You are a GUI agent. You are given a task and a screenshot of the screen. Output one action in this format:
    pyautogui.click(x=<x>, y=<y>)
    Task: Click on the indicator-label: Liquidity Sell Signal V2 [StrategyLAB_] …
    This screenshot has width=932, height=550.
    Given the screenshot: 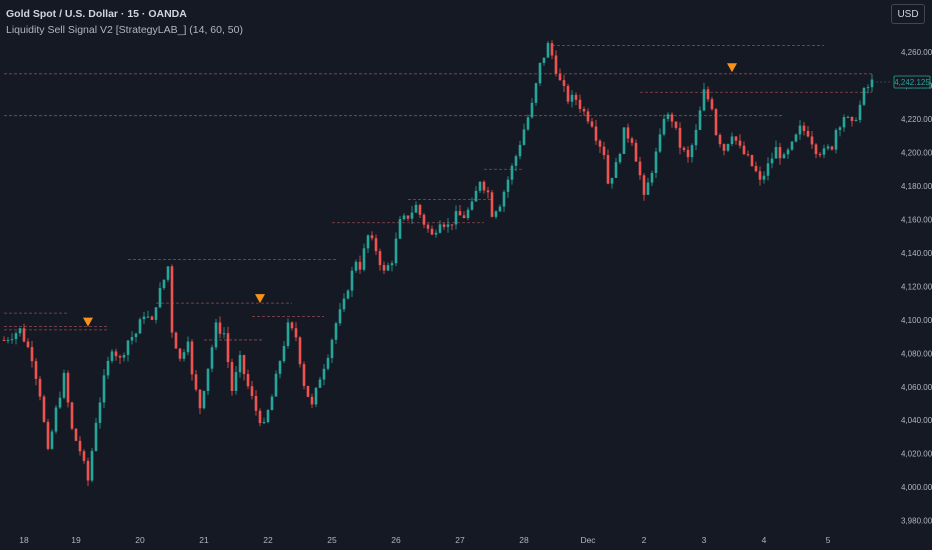 What is the action you would take?
    pyautogui.click(x=124, y=30)
    